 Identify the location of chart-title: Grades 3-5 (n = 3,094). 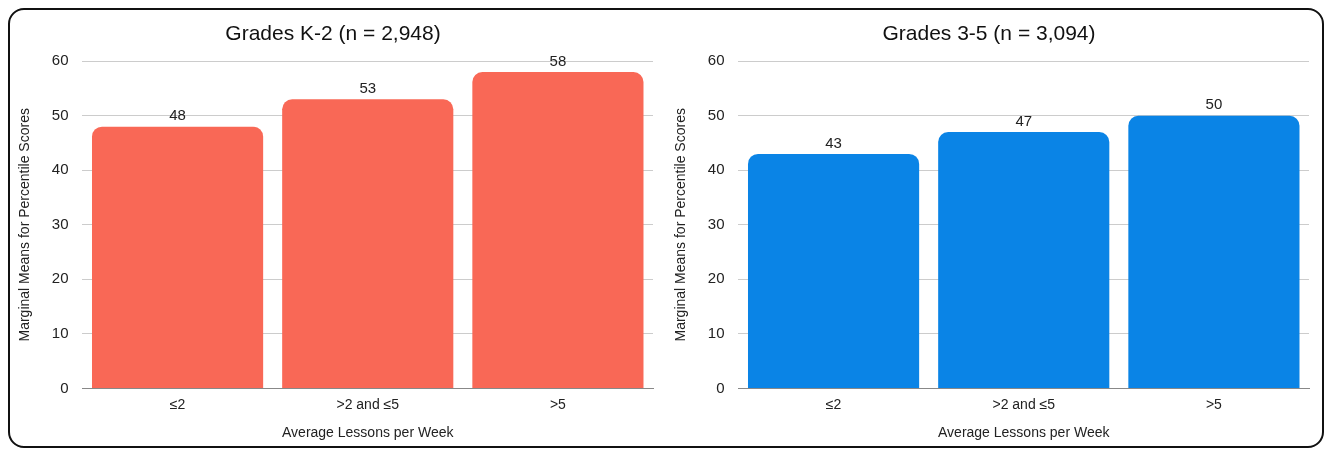
(989, 33).